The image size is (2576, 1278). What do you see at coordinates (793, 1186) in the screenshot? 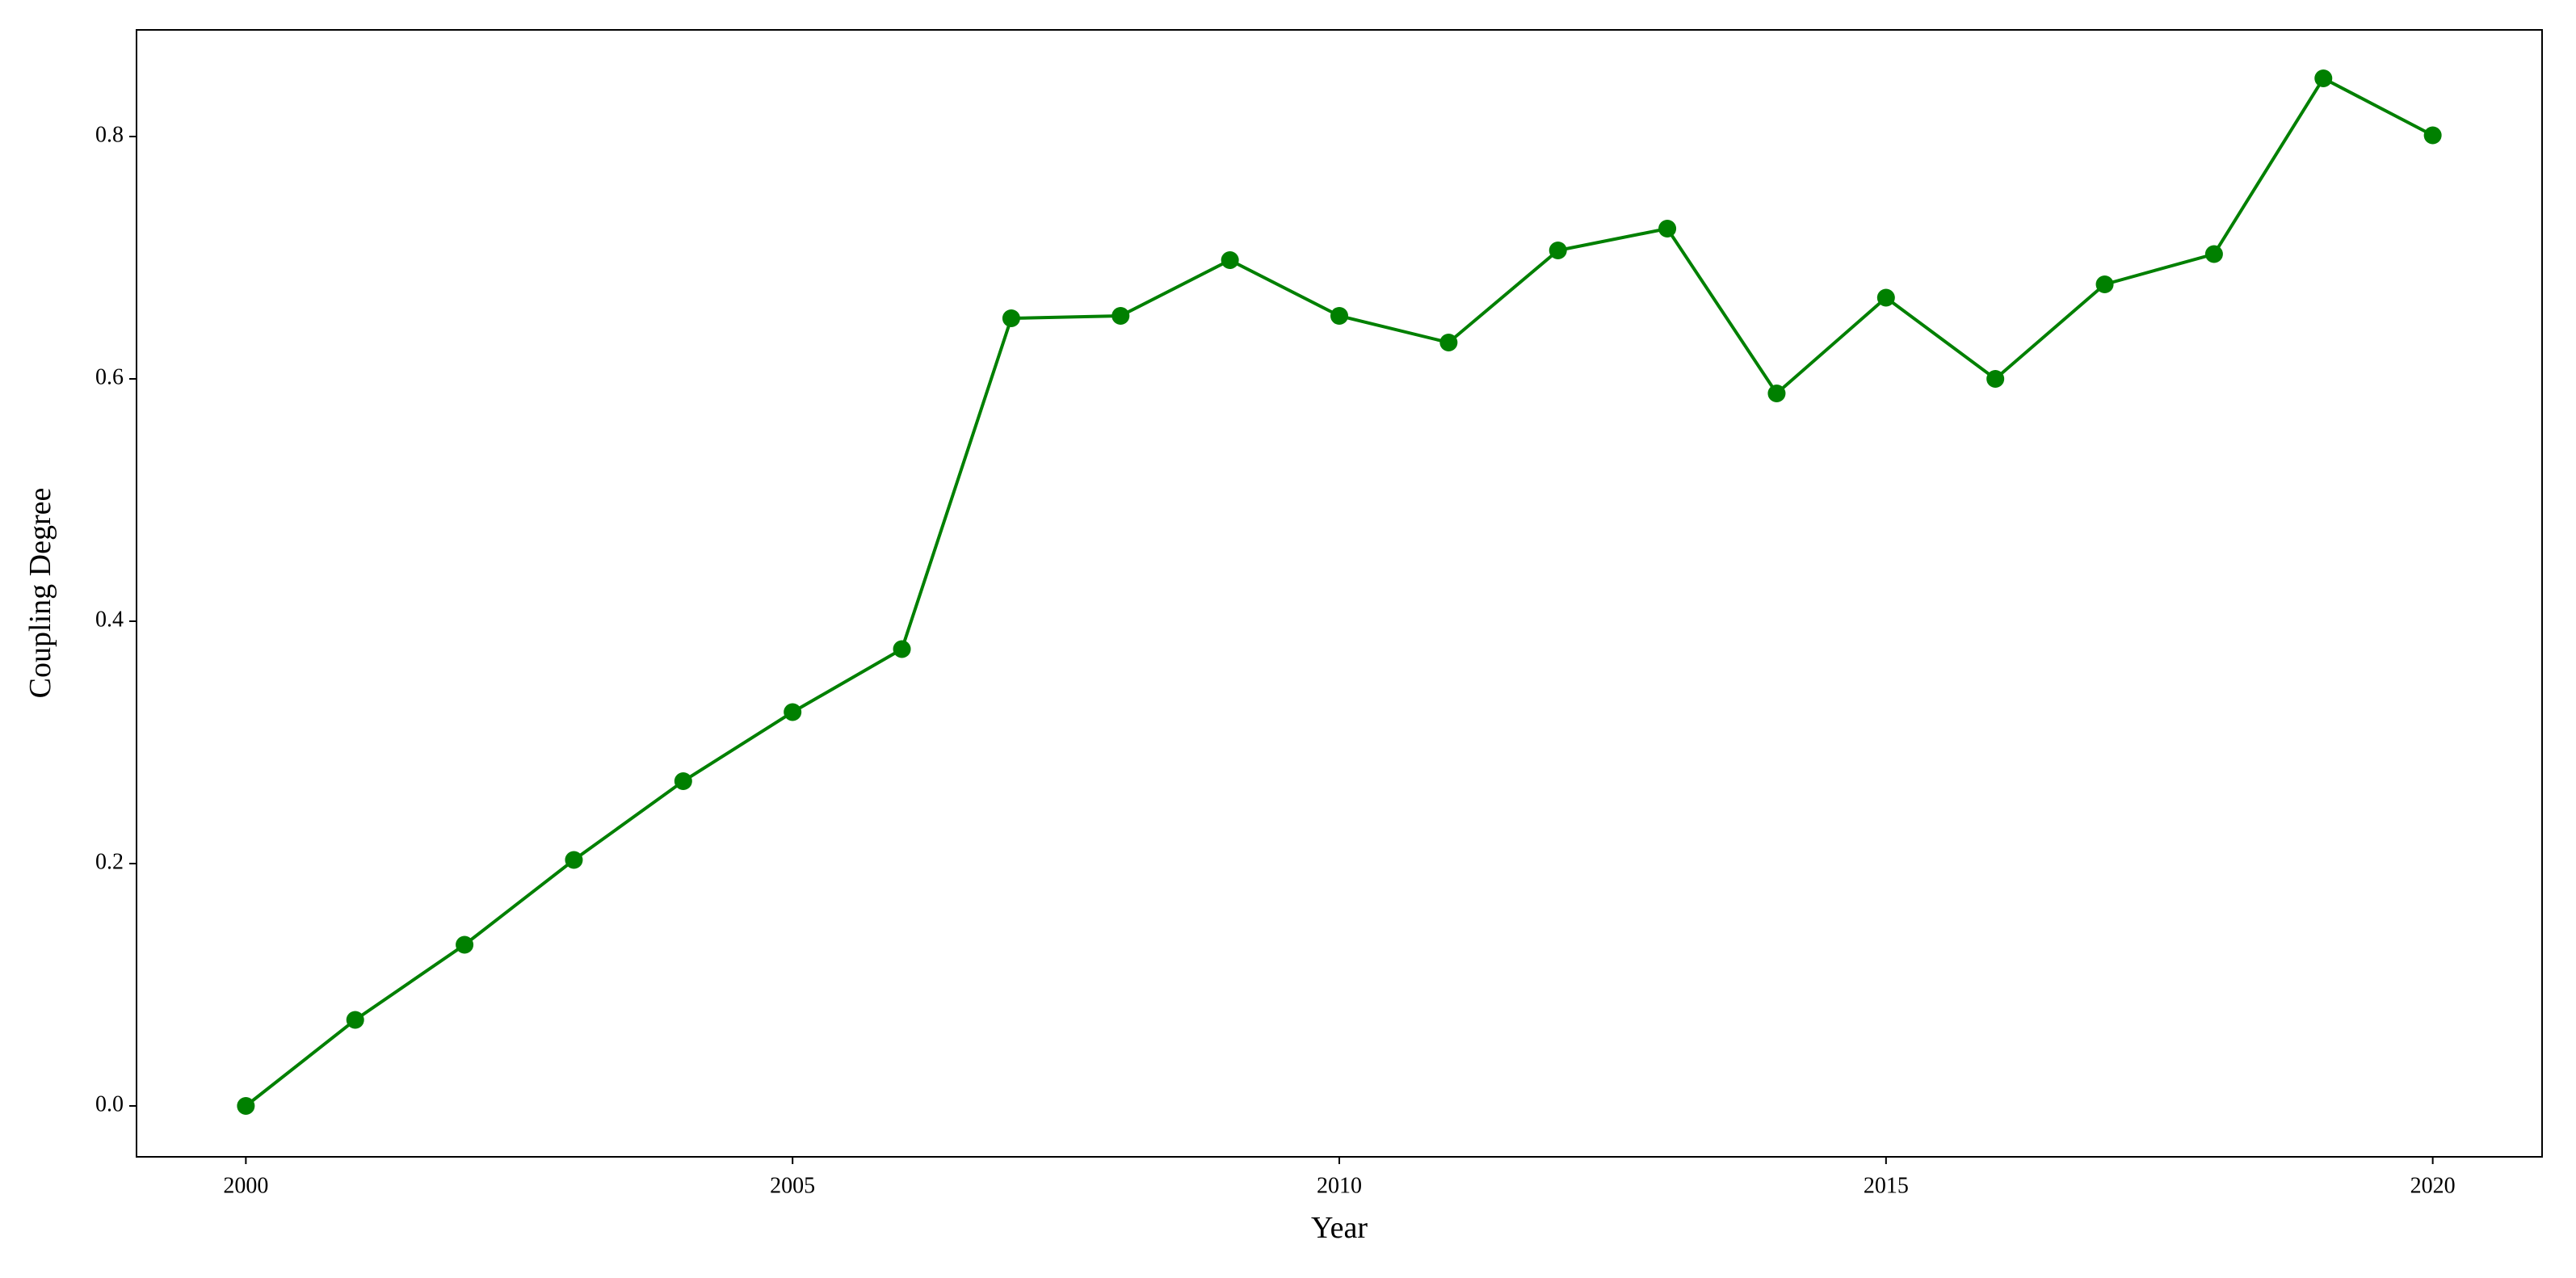
I see `x-tick-label: 2005` at bounding box center [793, 1186].